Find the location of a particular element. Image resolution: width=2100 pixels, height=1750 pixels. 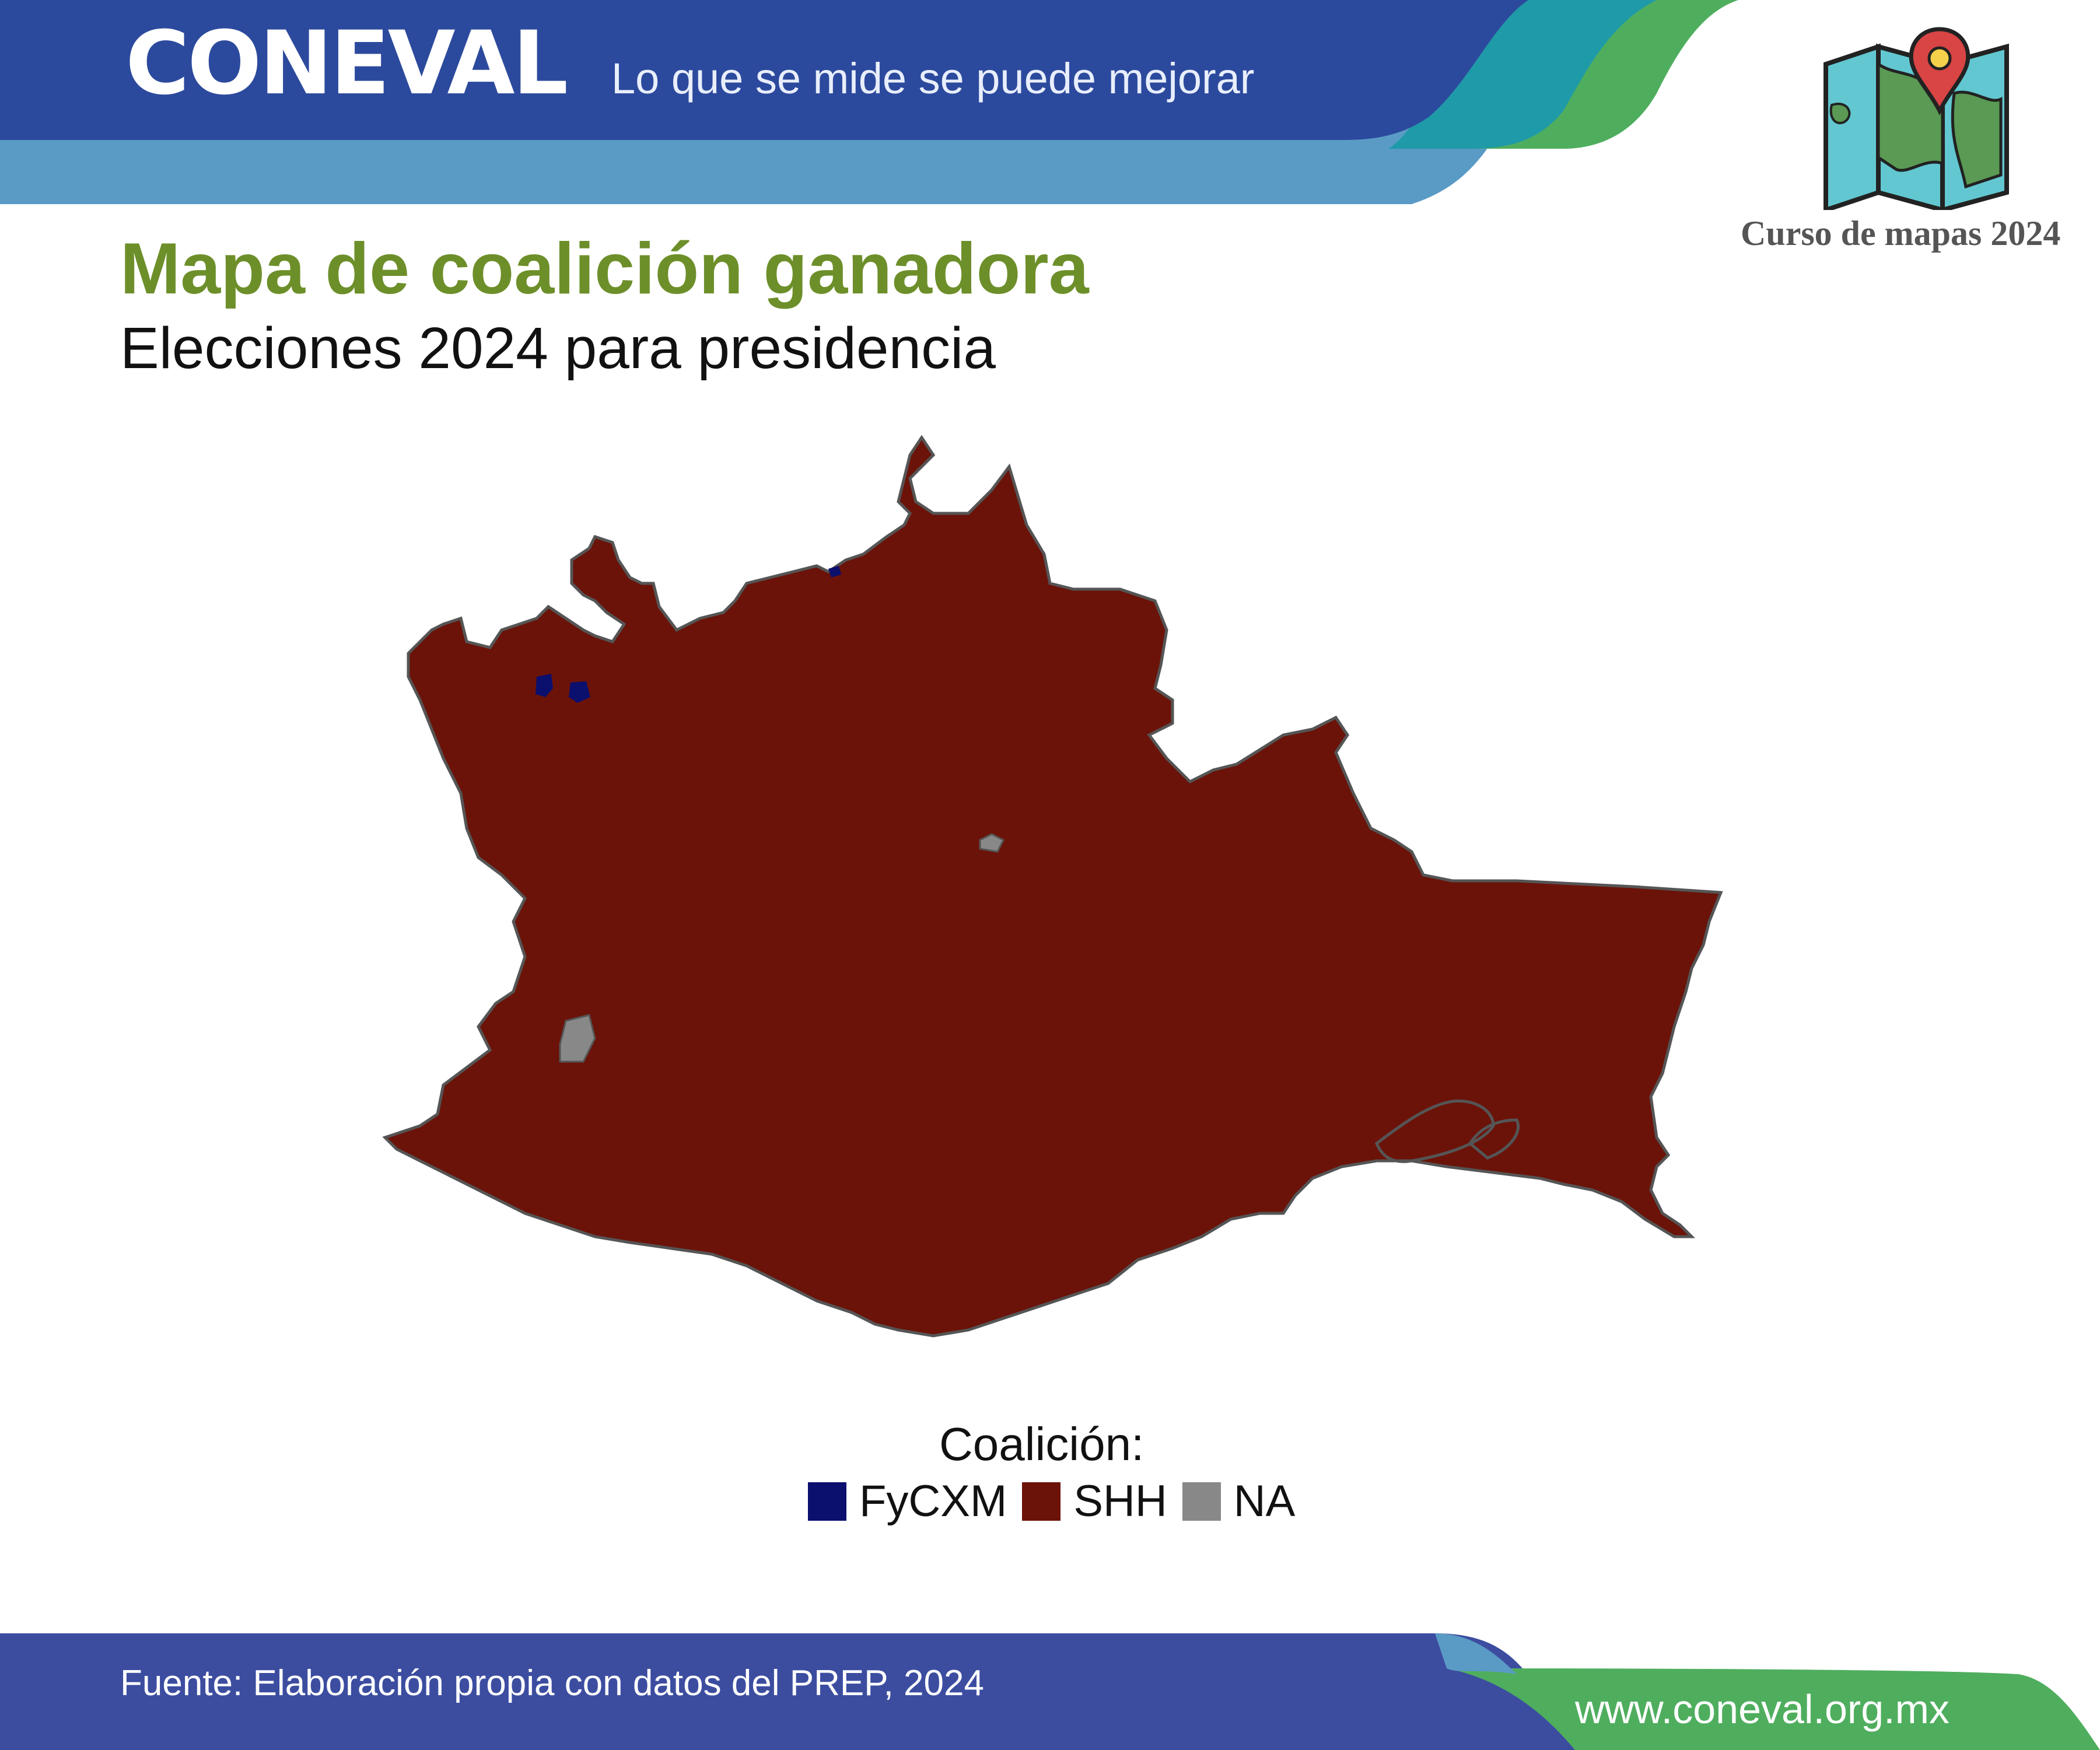

header-tagline: Lo que se mide se puede mejorar is located at coordinates (933, 78).